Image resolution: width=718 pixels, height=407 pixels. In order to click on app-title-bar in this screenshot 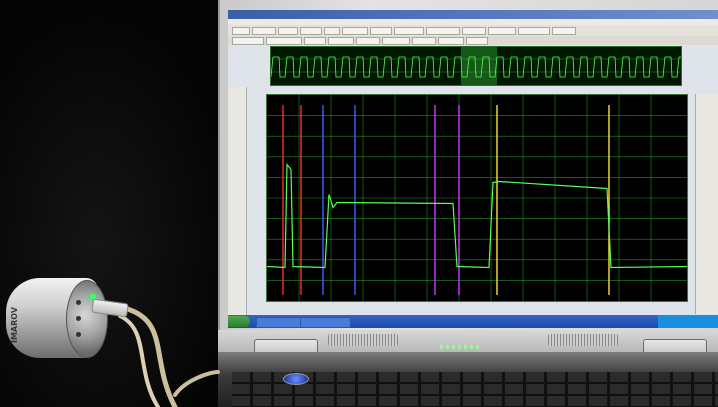, I will do `click(473, 14)`.